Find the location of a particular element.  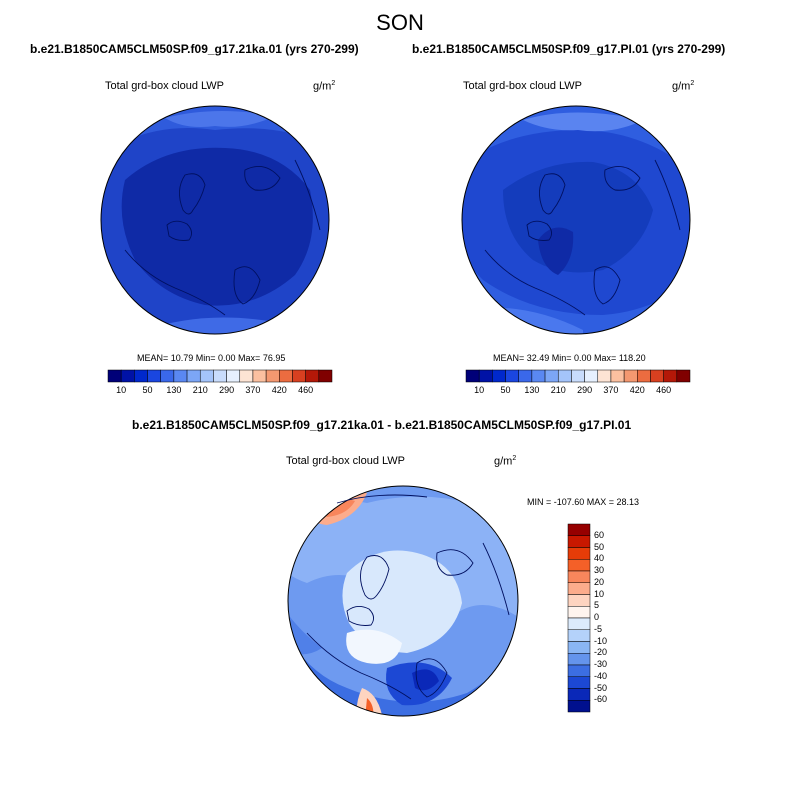

colorbar-label: 30 is located at coordinates (599, 570).